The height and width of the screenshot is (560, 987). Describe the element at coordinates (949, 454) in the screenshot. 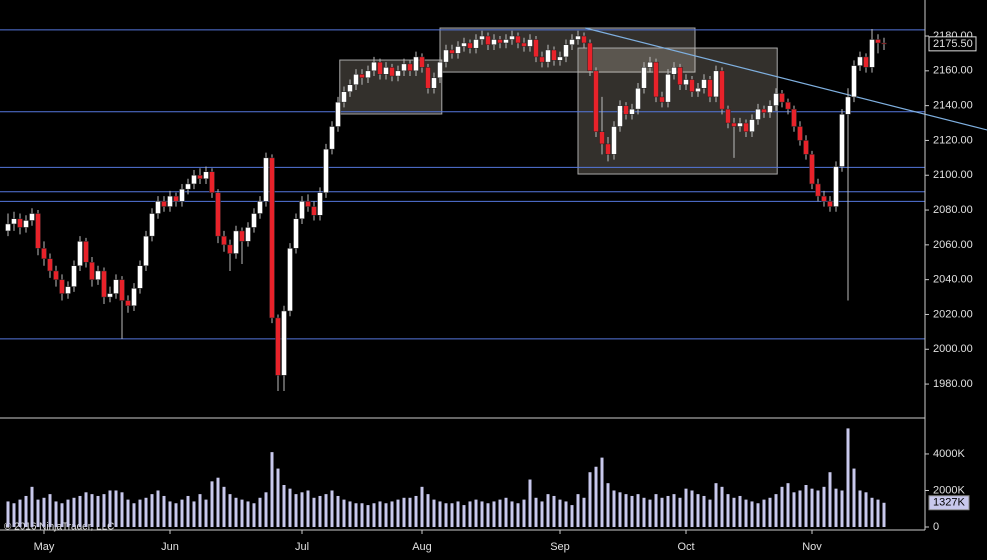

I see `volume-tick-label: 4000K` at that location.